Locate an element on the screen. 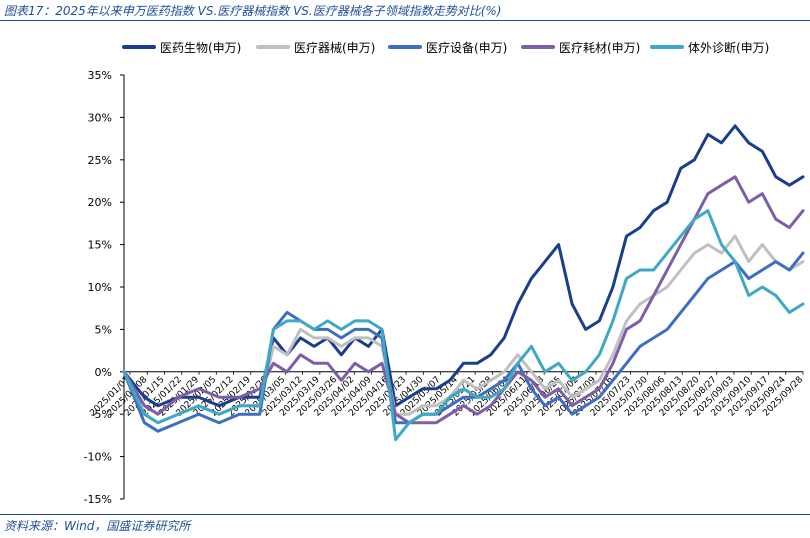  y-tick-label: 20% is located at coordinates (100, 202).